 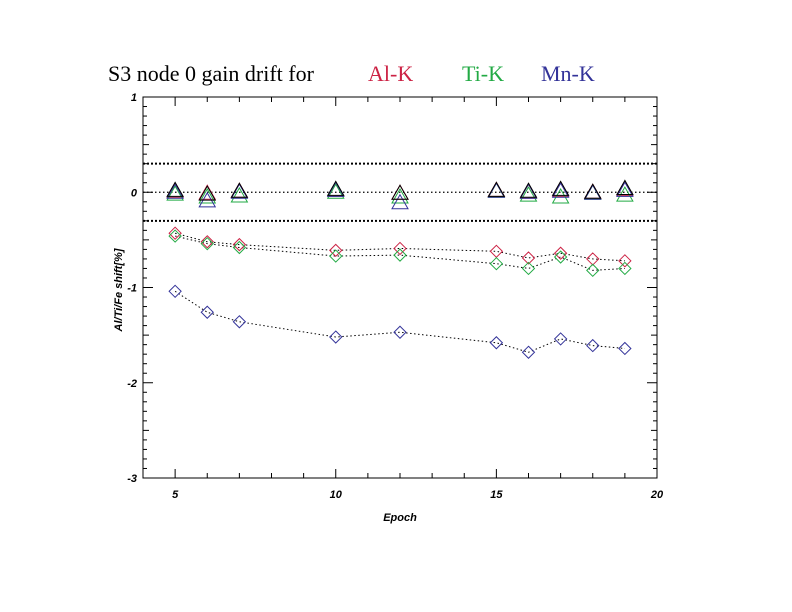 What do you see at coordinates (134, 98) in the screenshot?
I see `y-tick-label: 1` at bounding box center [134, 98].